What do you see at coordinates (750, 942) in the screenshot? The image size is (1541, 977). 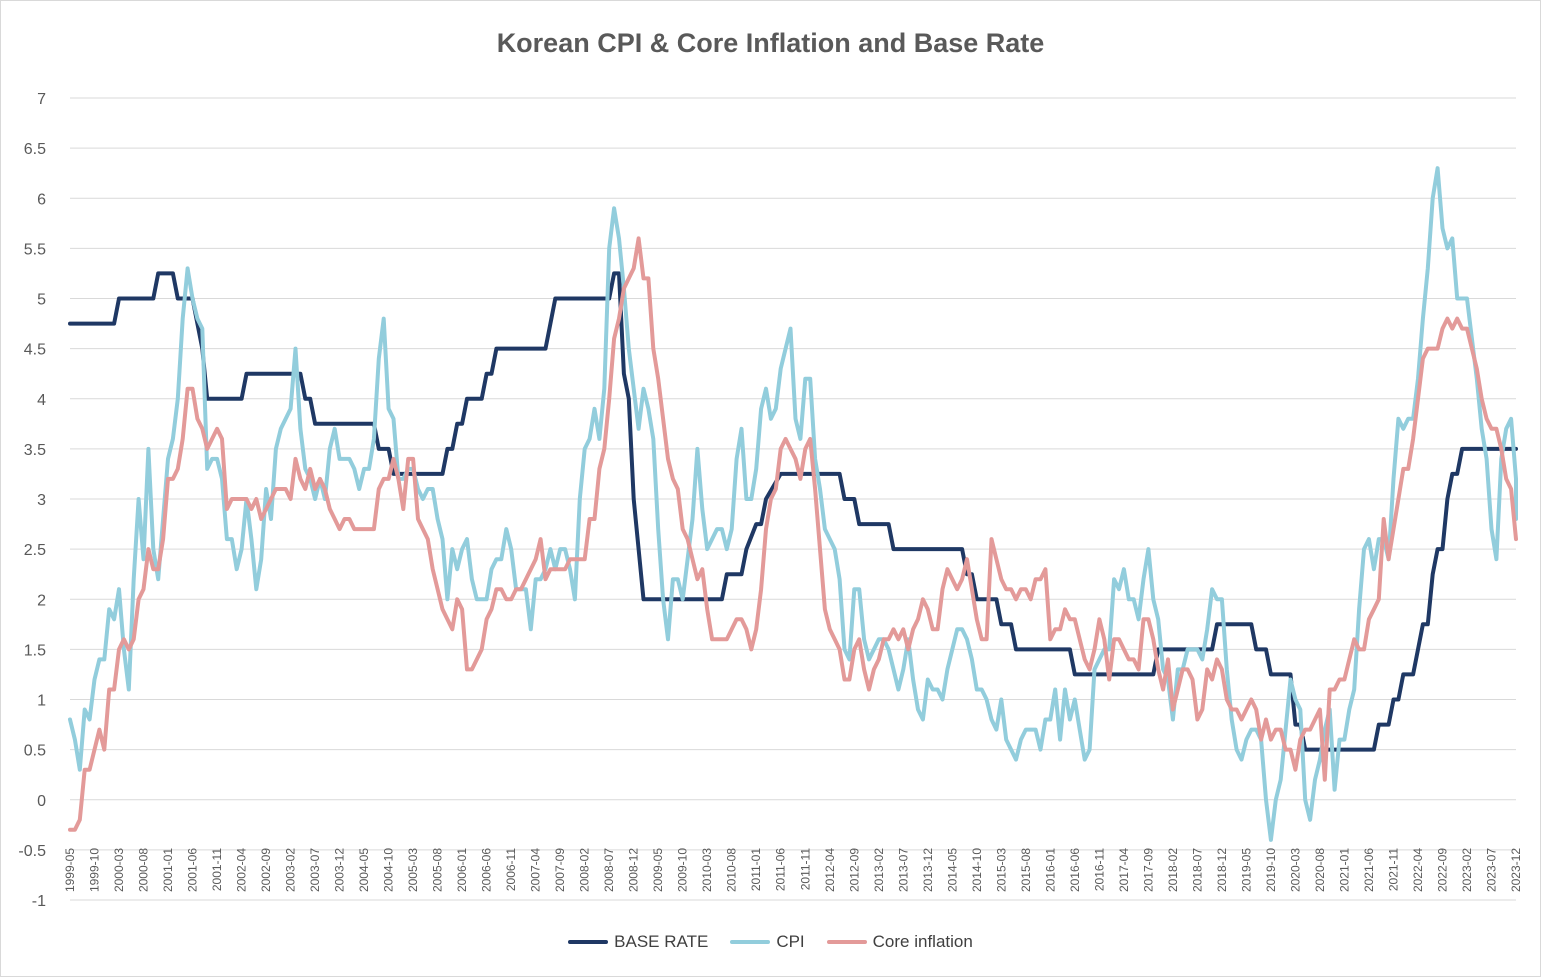 I see `legend-swatch-cpi` at bounding box center [750, 942].